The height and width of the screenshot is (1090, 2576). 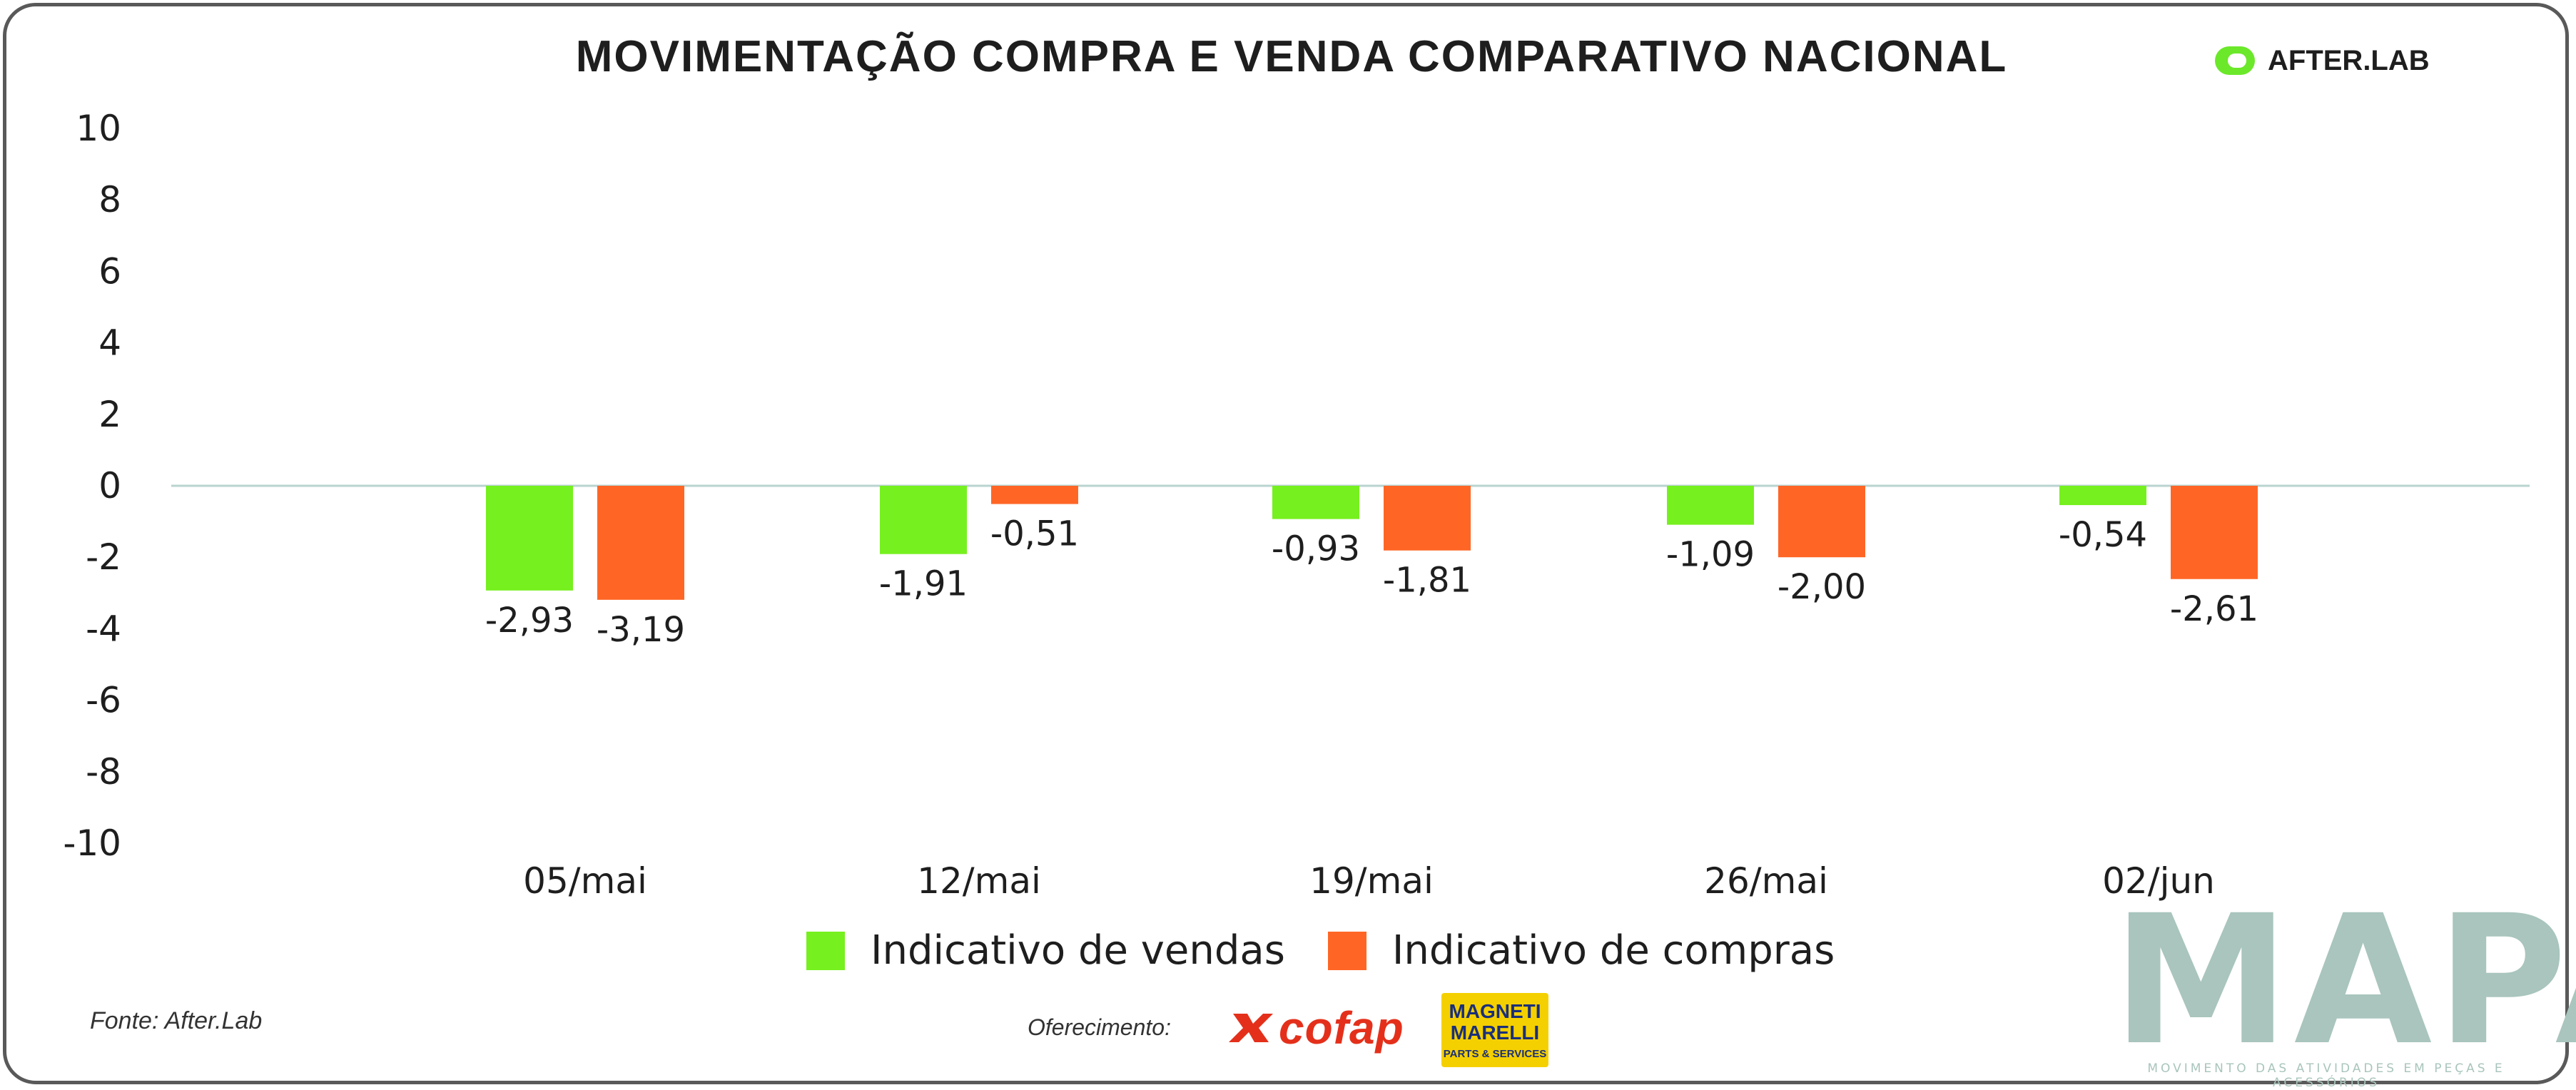 What do you see at coordinates (2344, 980) in the screenshot?
I see `mapa-logo-word: MAPA` at bounding box center [2344, 980].